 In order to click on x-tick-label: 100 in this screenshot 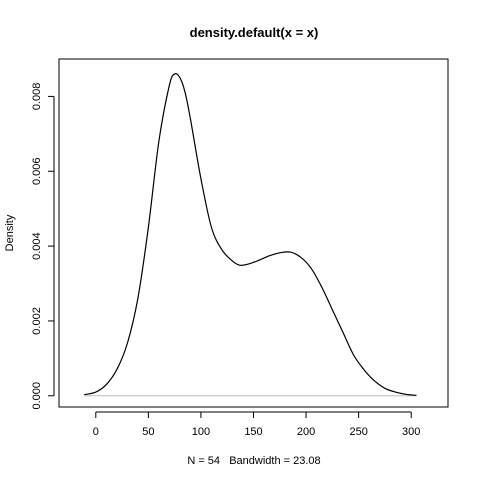, I will do `click(201, 432)`.